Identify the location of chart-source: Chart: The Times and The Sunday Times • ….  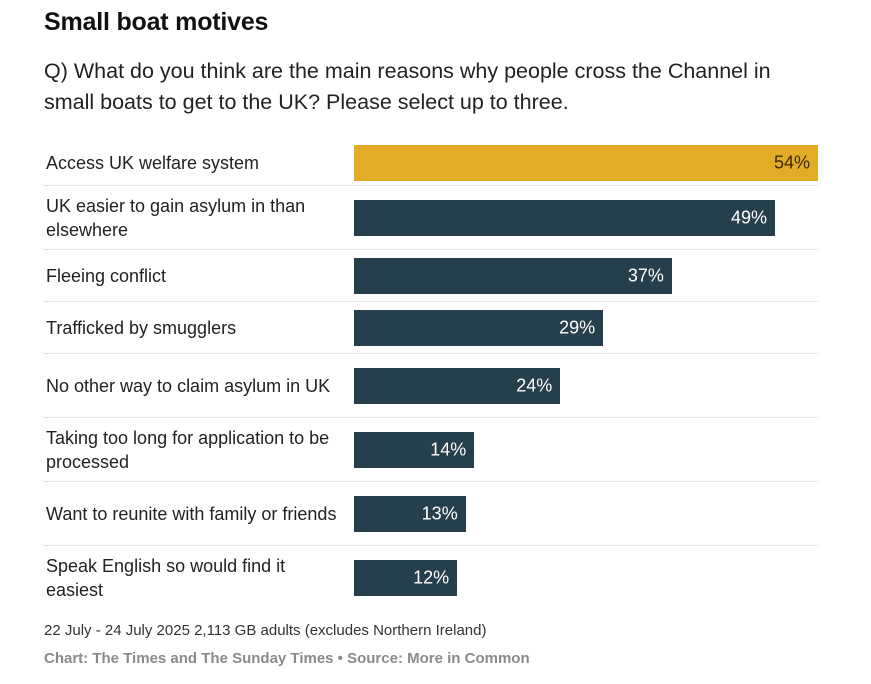
(287, 658).